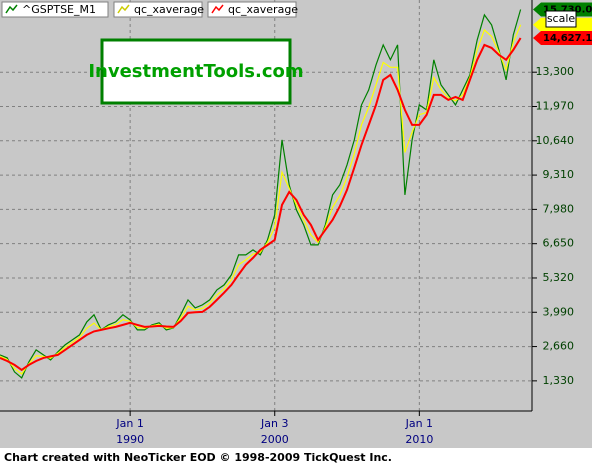 Image resolution: width=592 pixels, height=466 pixels. What do you see at coordinates (567, 38) in the screenshot?
I see `last-value-label: 14,627.17` at bounding box center [567, 38].